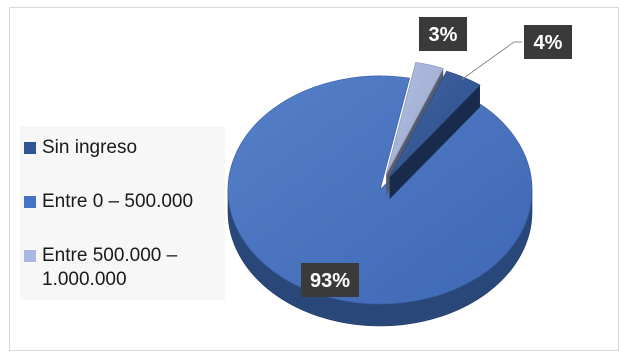  I want to click on legend-swatch-sin-ingreso, so click(30, 148).